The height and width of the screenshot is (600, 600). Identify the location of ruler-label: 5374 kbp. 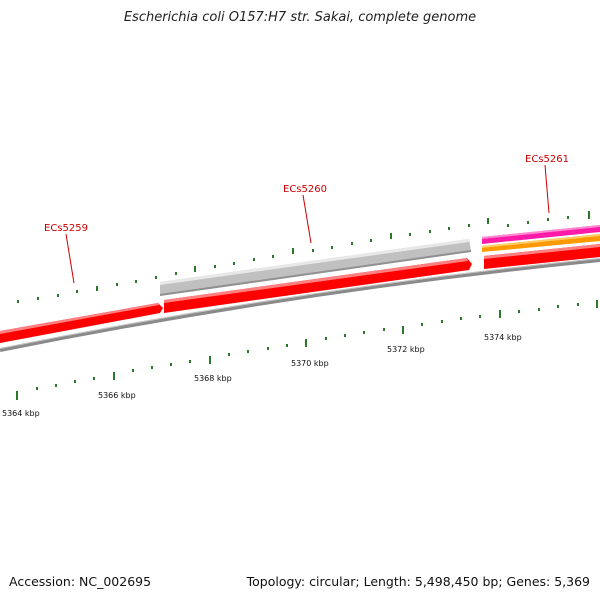
(503, 337).